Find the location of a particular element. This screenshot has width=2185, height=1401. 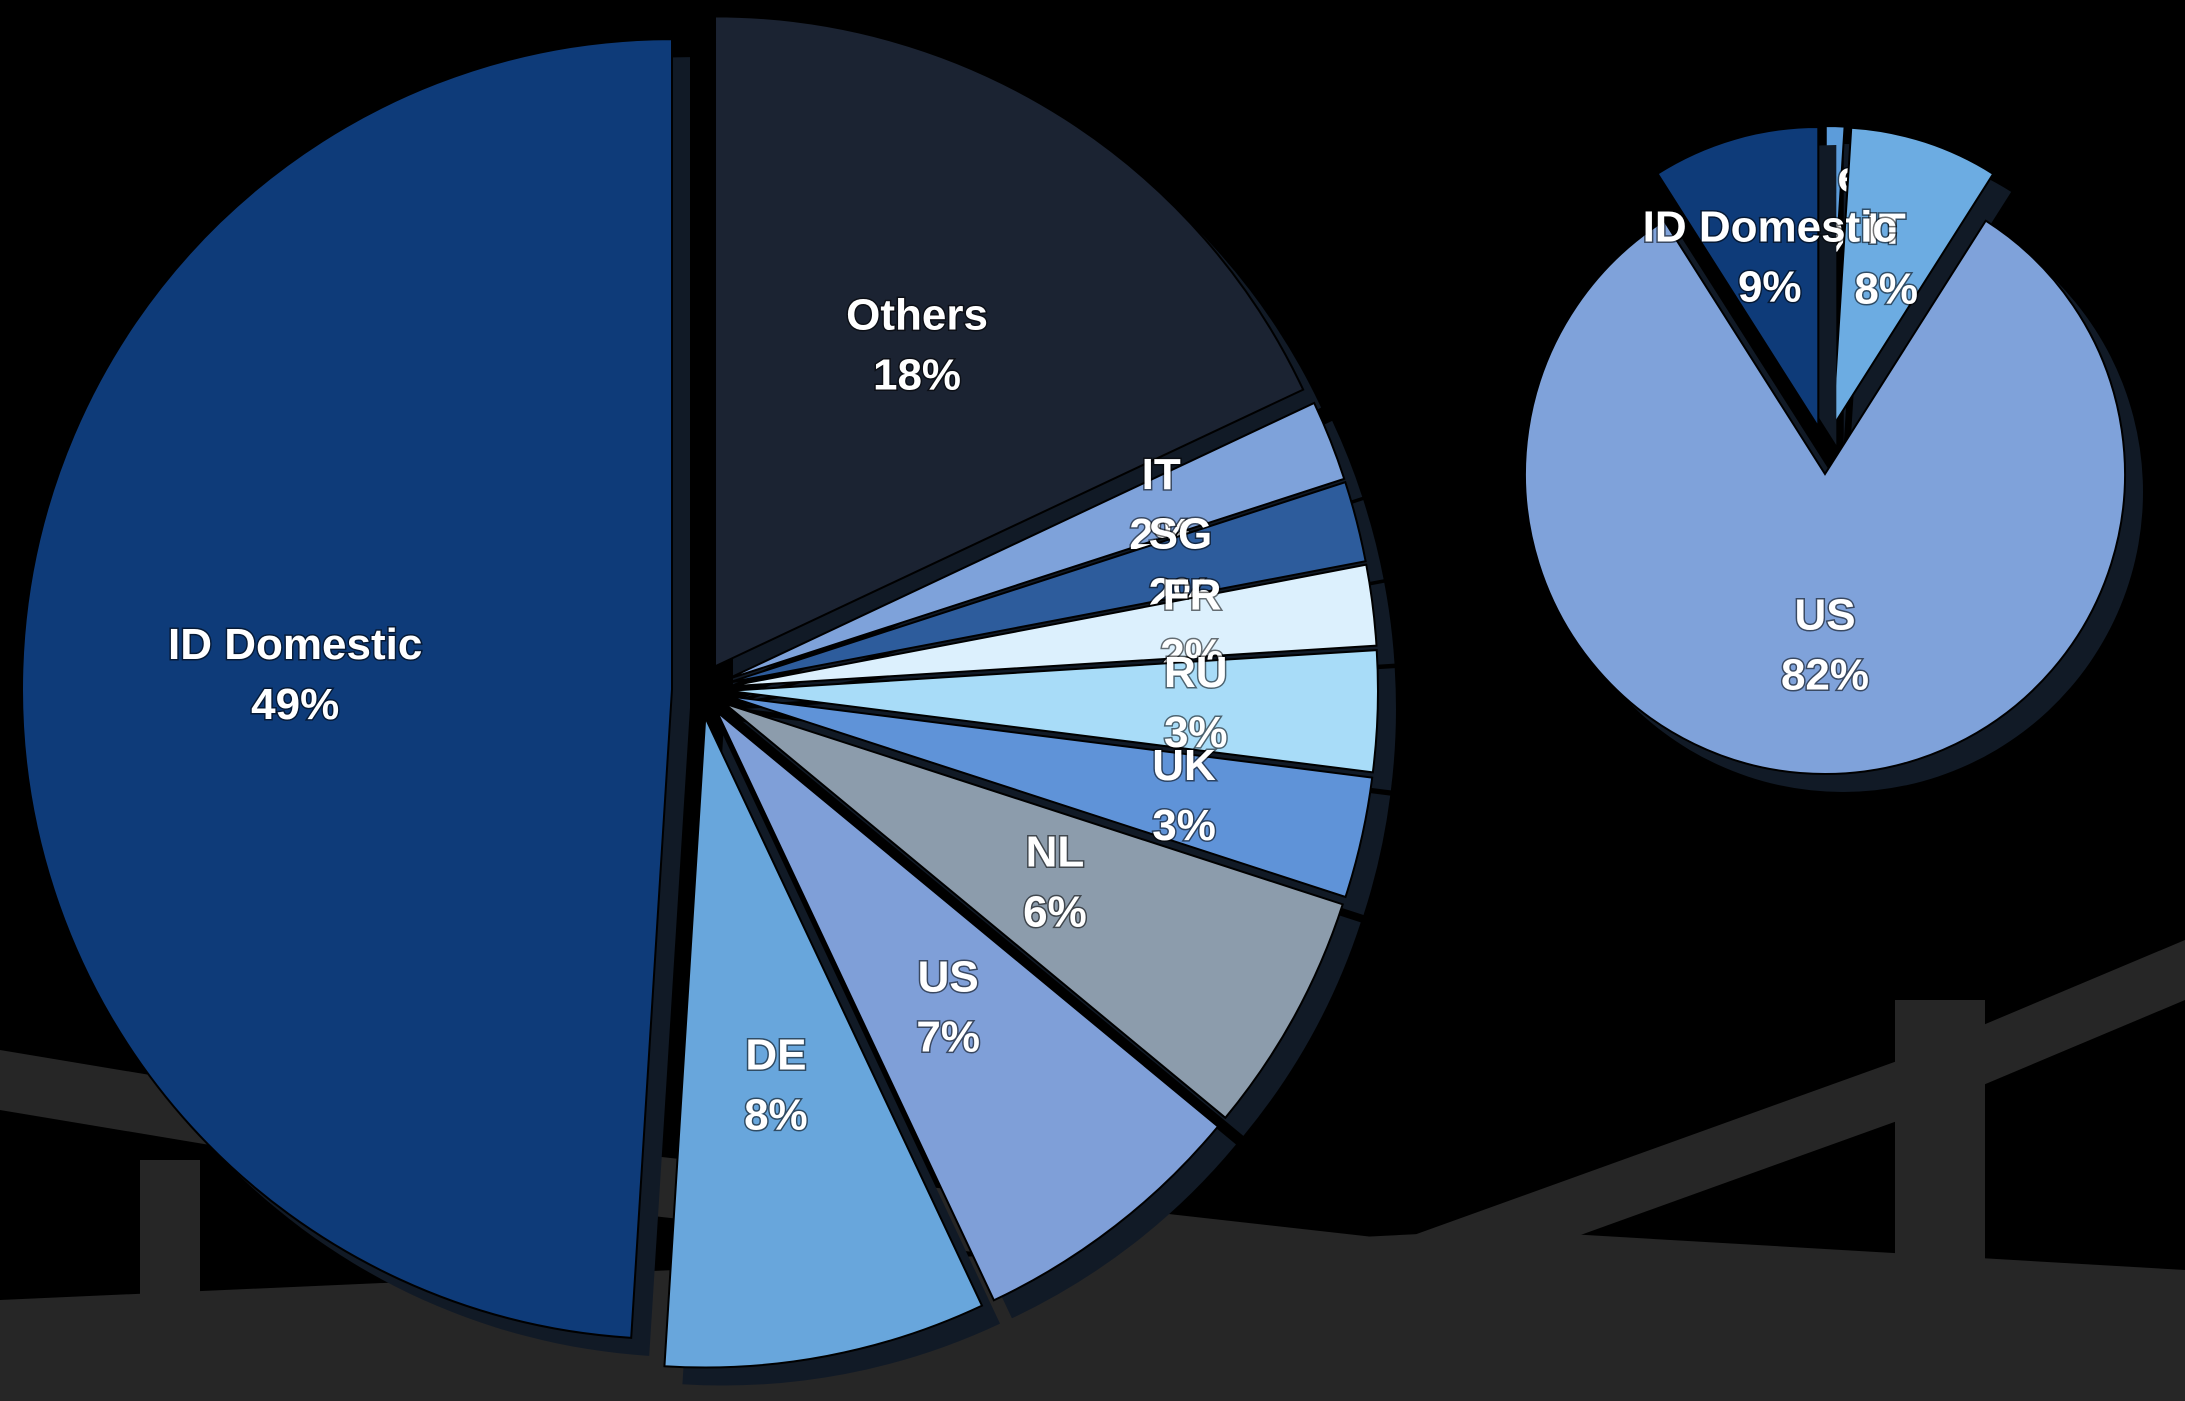

slice-value-label: 7% is located at coordinates (948, 1037).